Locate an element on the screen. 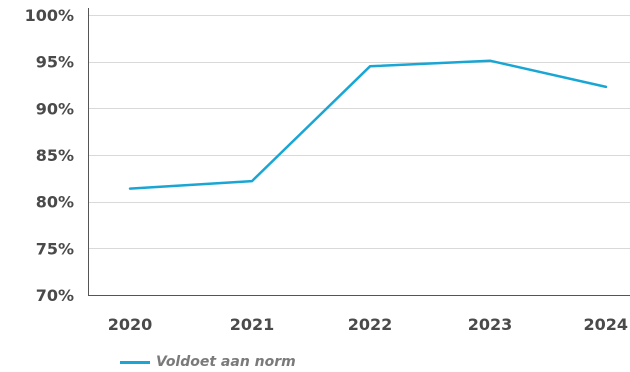  y-axis-tick-labels: 70% 75% 80% 85% 90% 95% 100% is located at coordinates (49, 155).